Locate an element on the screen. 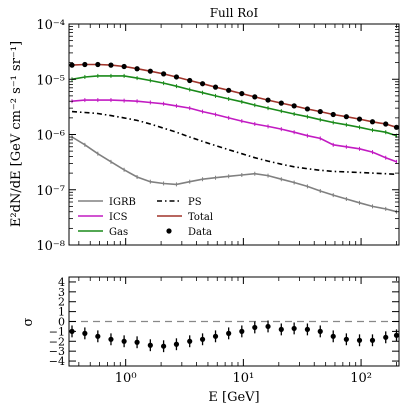  series-line-igrb is located at coordinates (234, 174).